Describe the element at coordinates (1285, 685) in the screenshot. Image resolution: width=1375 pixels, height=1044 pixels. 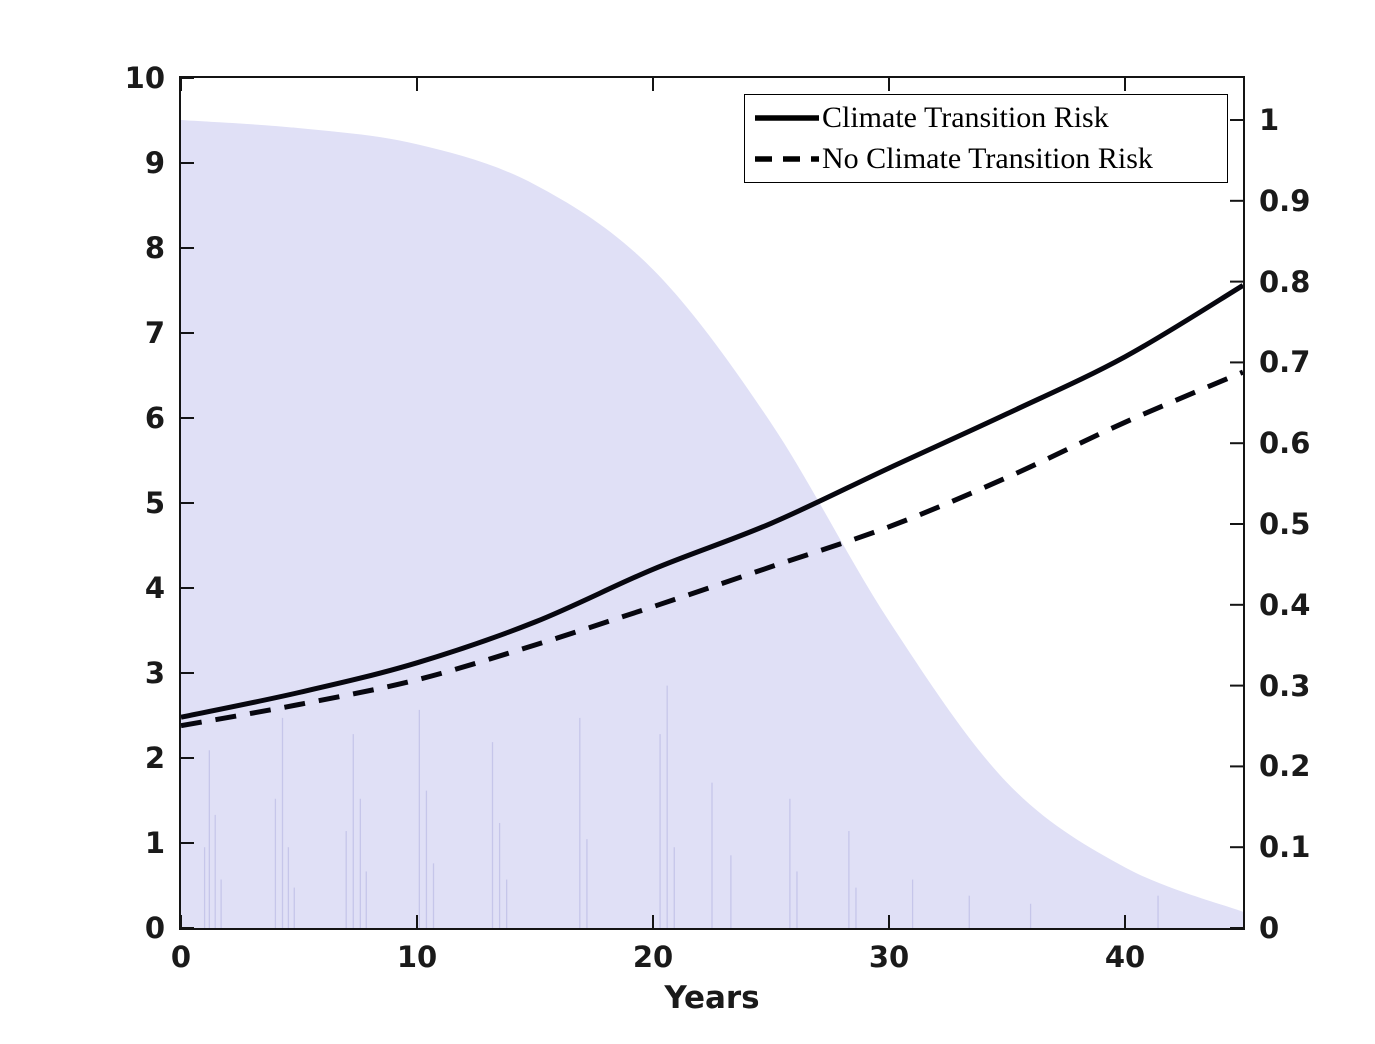
I see `tick-label: 0.3` at that location.